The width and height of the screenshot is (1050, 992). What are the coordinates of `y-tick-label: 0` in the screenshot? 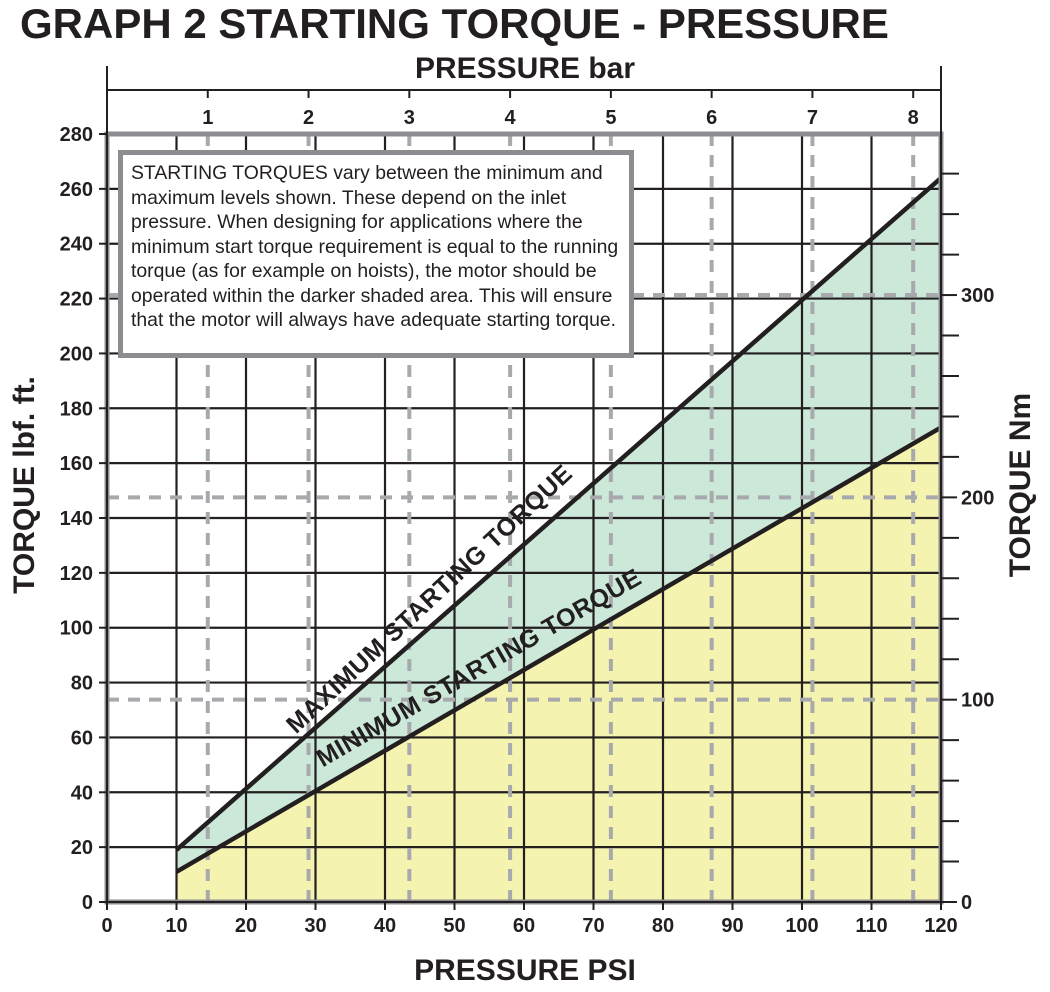 It's located at (87, 903).